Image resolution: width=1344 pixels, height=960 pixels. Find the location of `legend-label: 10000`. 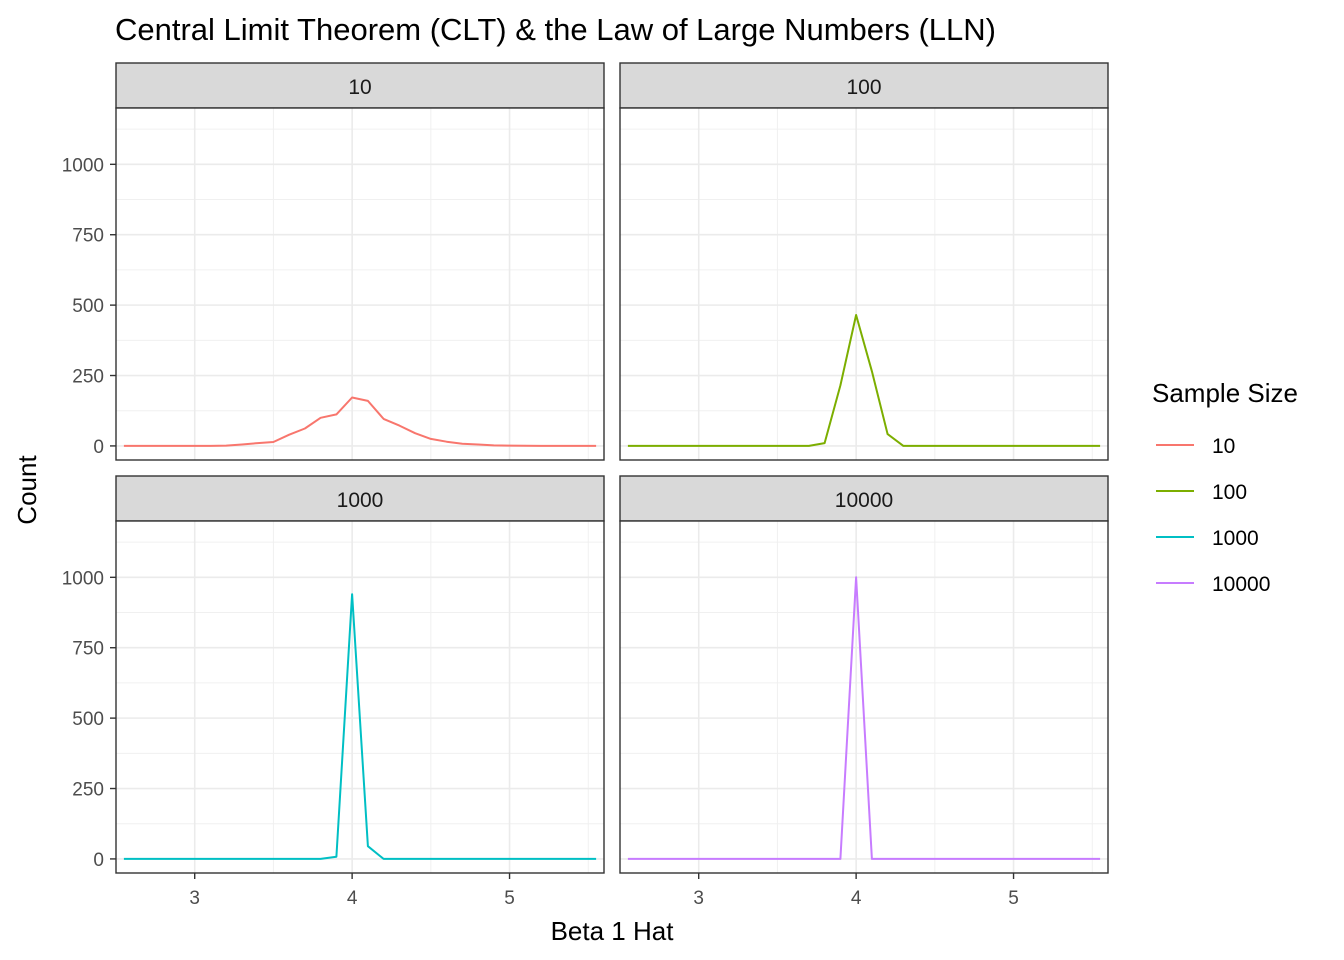

legend-label: 10000 is located at coordinates (1241, 584).